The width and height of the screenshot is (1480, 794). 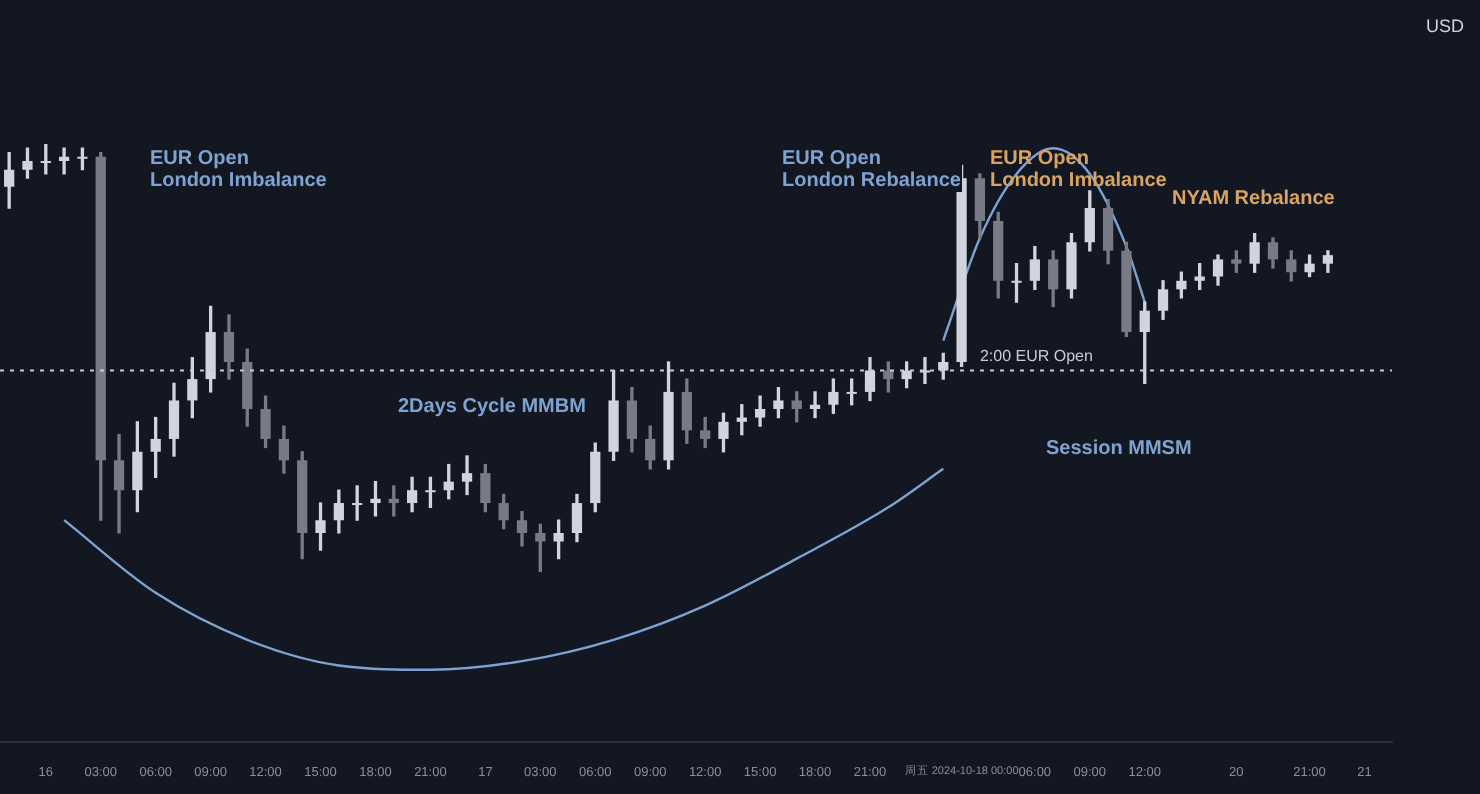 I want to click on annotation: EUR Open London Rebalance, so click(x=871, y=170).